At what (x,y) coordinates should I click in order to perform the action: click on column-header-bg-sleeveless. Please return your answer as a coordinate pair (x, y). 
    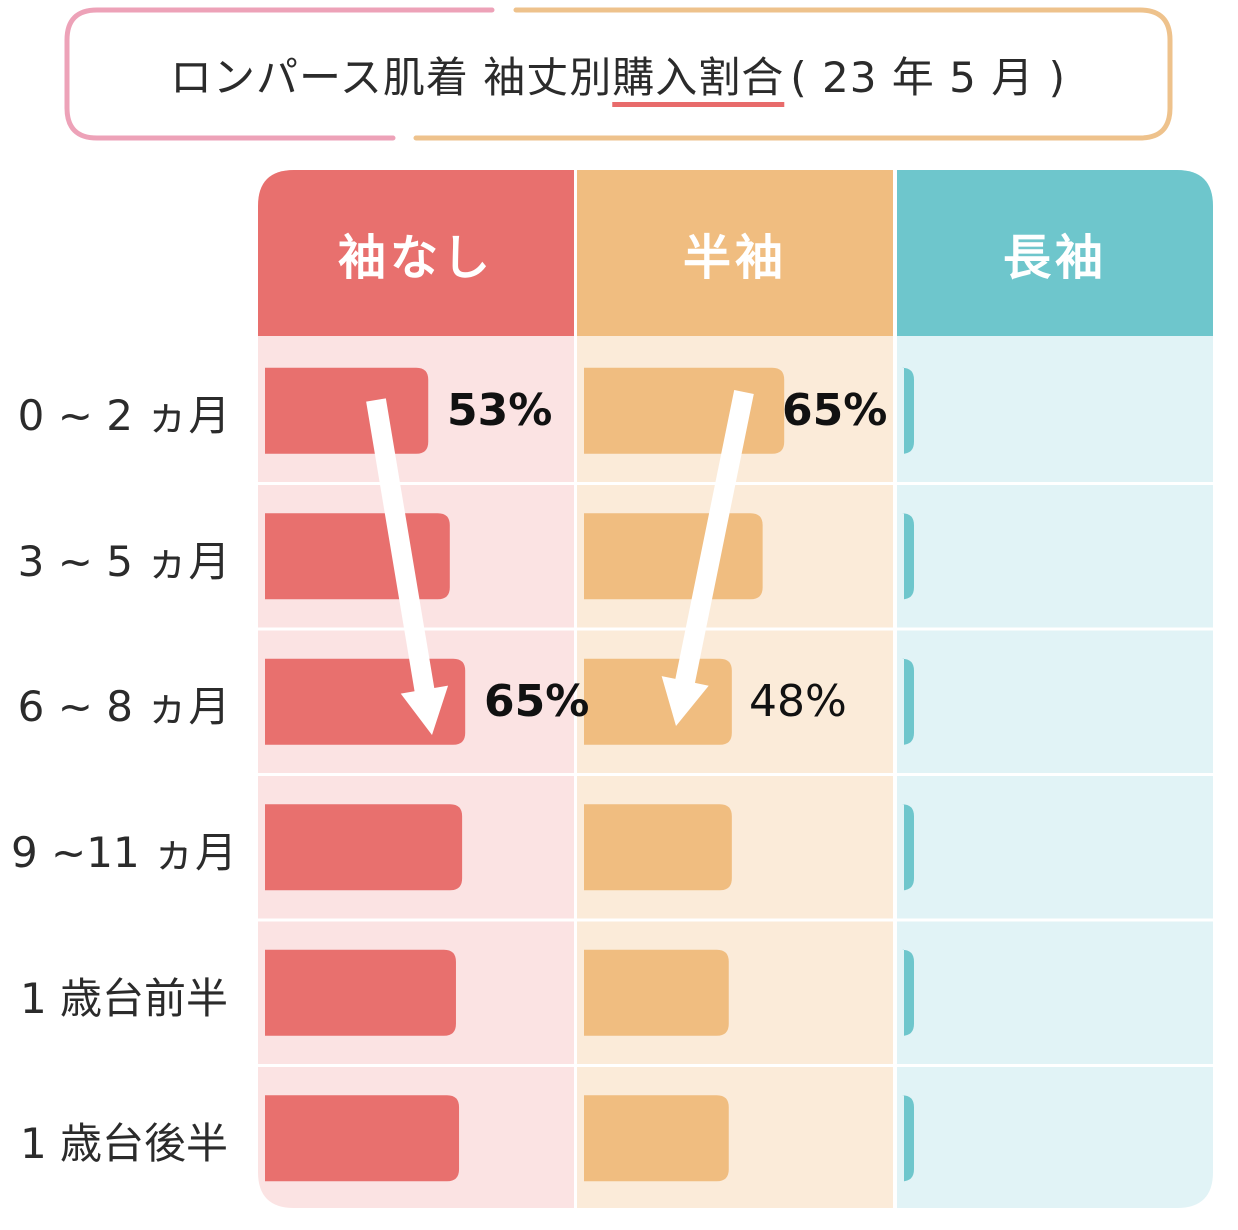
    Looking at the image, I should click on (416, 253).